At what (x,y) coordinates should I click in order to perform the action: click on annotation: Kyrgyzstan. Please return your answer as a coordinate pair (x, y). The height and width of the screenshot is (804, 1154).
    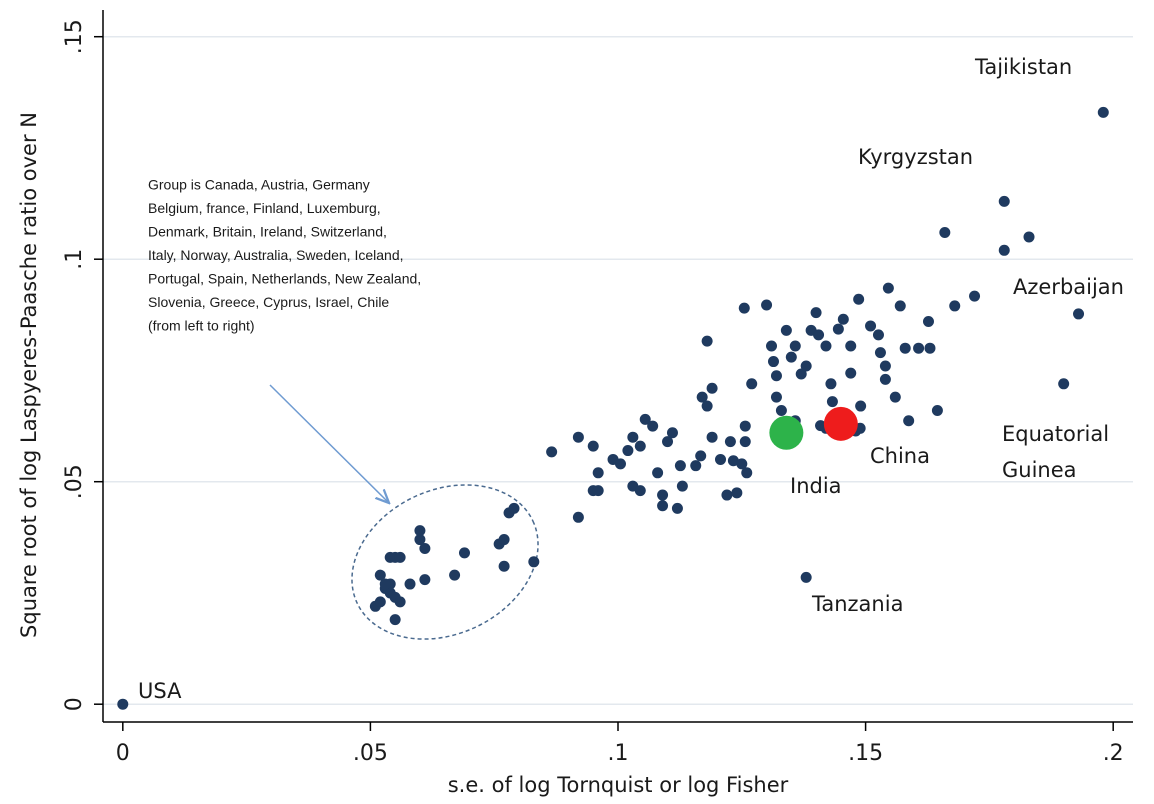
    Looking at the image, I should click on (915, 157).